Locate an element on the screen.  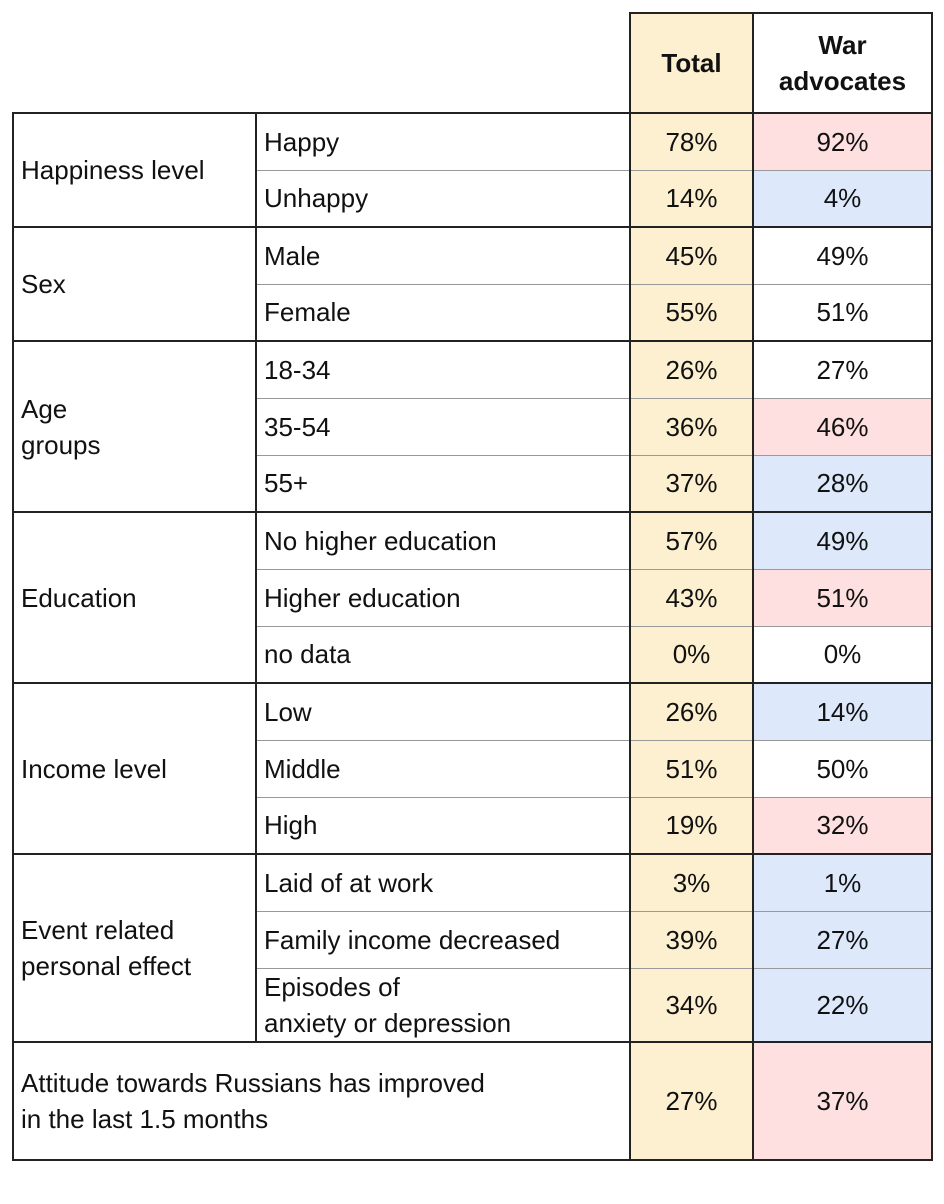
row-label: Happy is located at coordinates (442, 141).